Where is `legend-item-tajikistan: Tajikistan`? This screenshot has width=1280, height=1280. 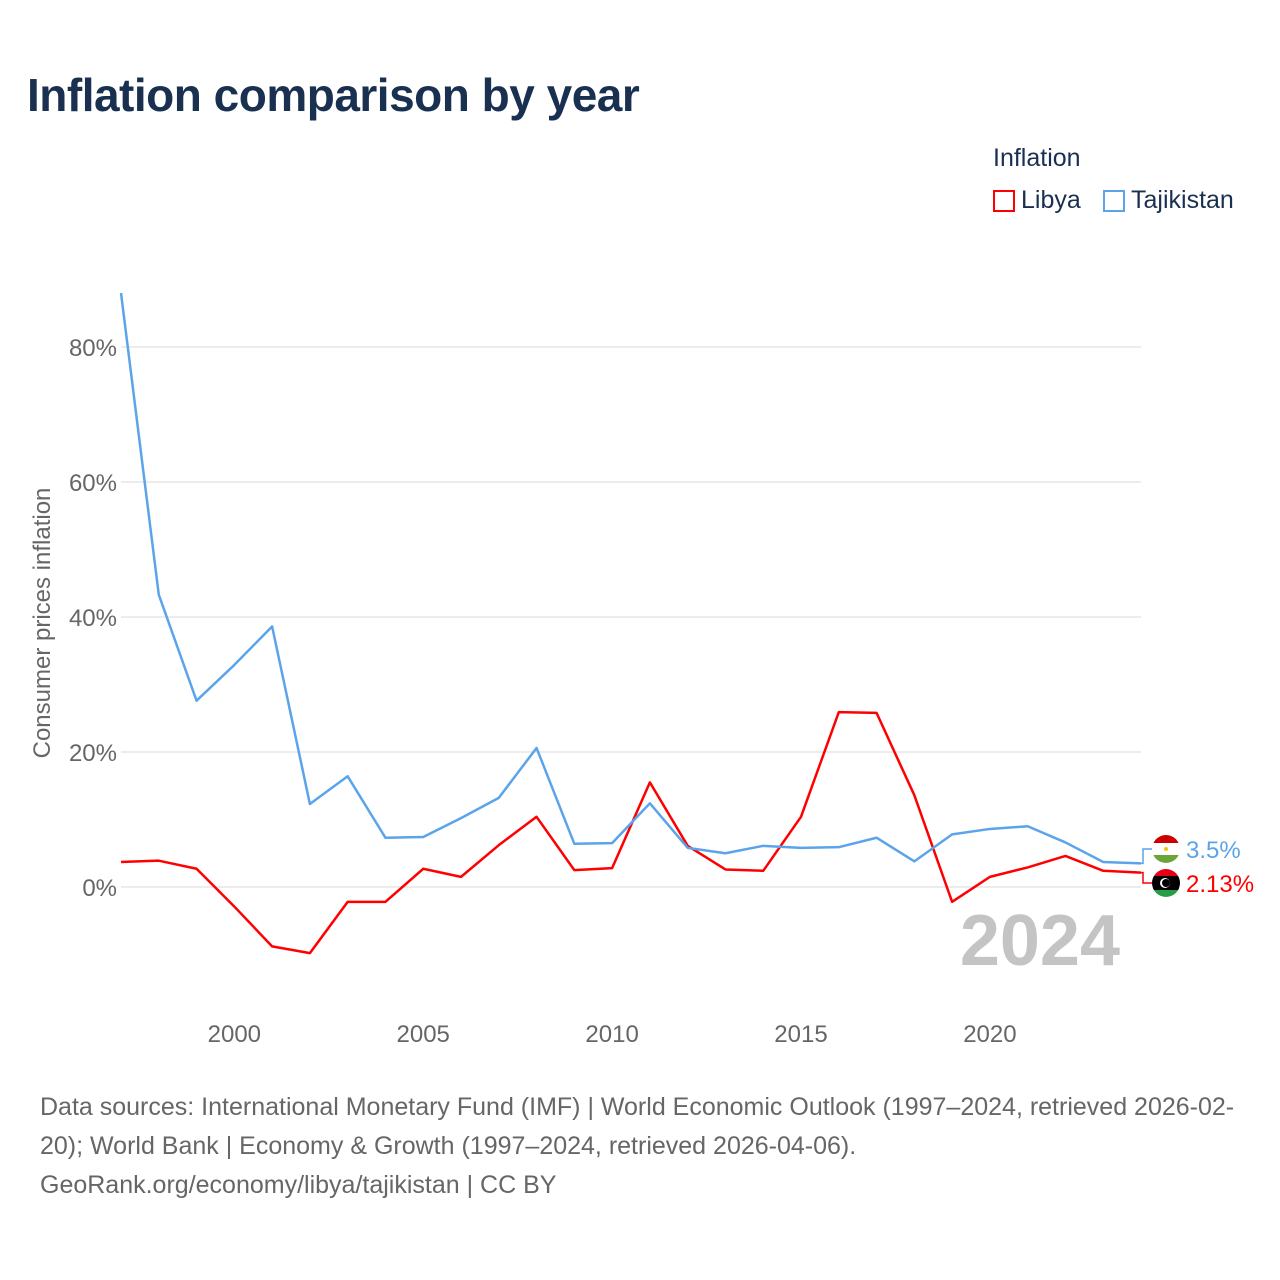
legend-item-tajikistan: Tajikistan is located at coordinates (1168, 200).